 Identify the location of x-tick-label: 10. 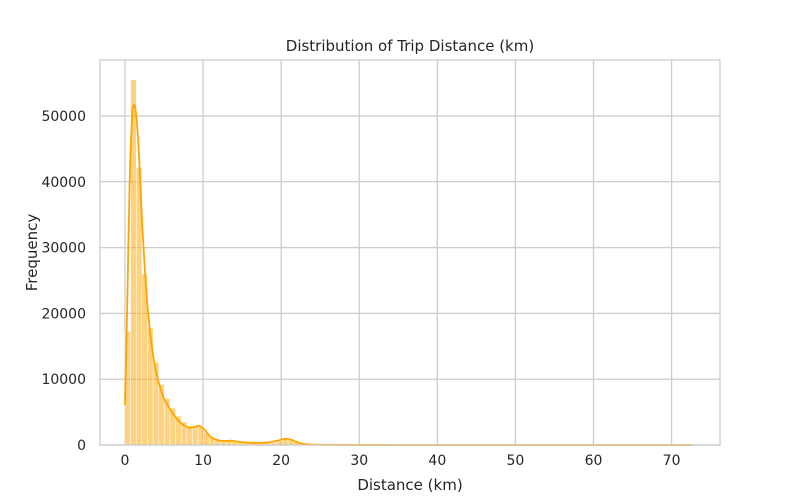
(203, 461).